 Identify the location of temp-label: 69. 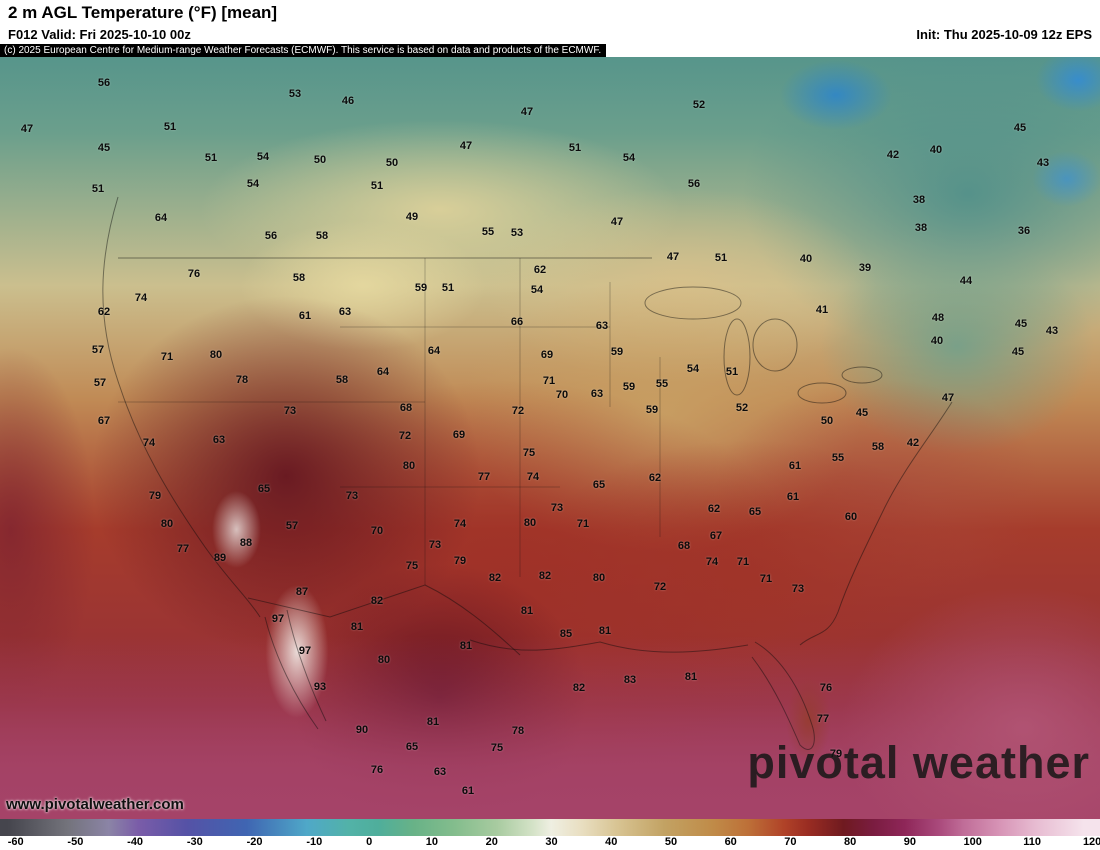
(459, 435).